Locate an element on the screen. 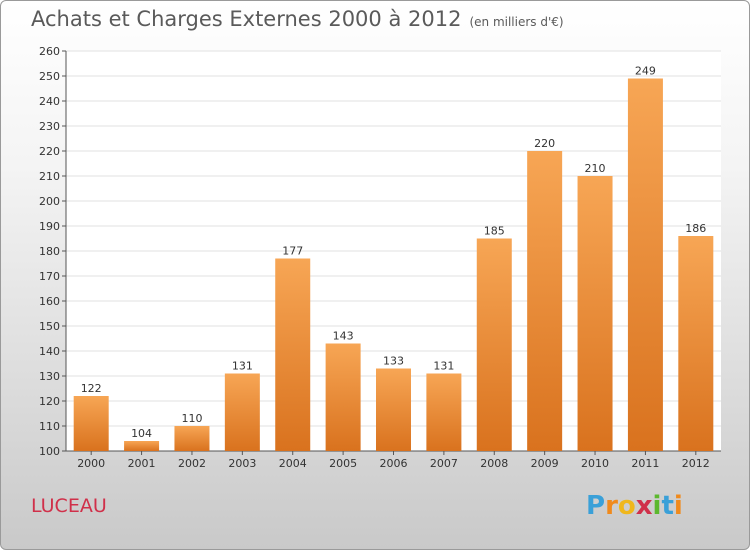 The width and height of the screenshot is (750, 550). x-tick-label: 2010 is located at coordinates (595, 463).